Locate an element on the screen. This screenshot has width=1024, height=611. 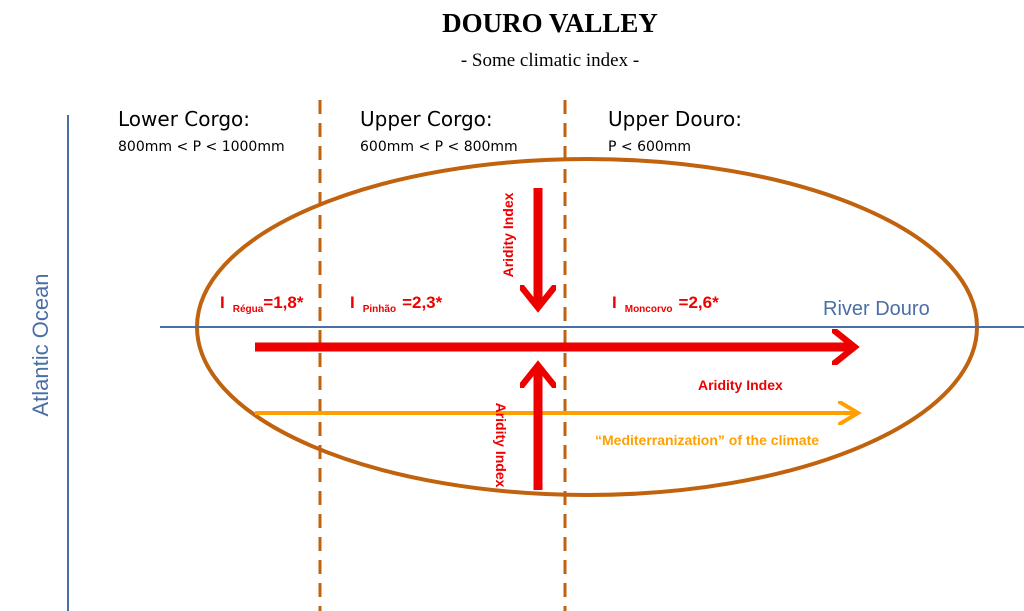
index-station: Pinhão is located at coordinates (379, 309).